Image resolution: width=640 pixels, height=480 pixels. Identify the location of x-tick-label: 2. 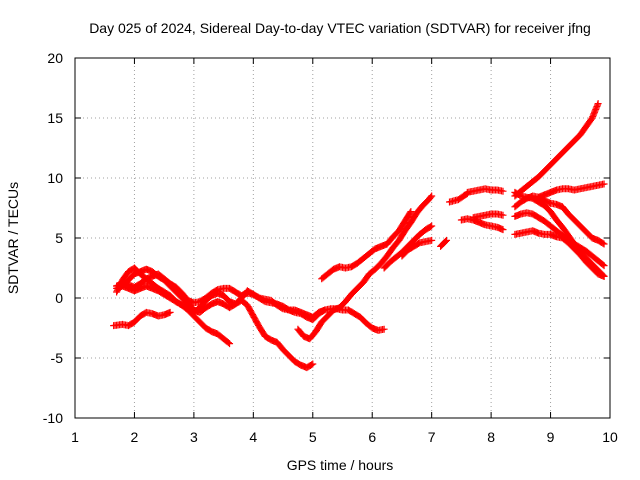
(135, 437).